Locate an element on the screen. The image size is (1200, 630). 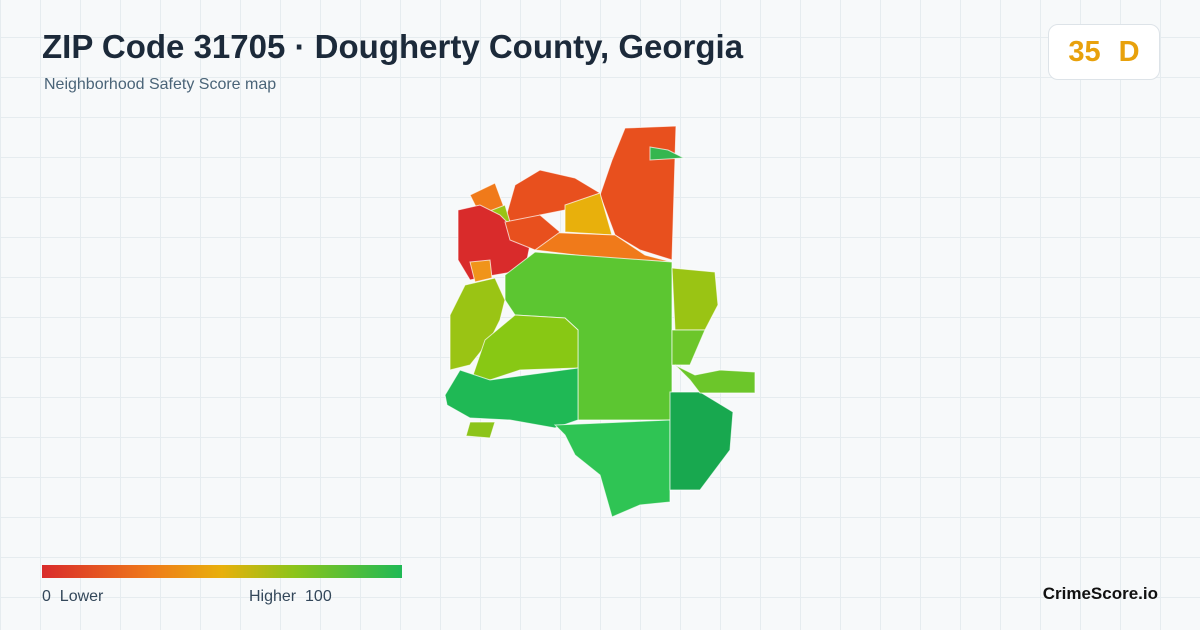
score-badge: 35 D is located at coordinates (1104, 52).